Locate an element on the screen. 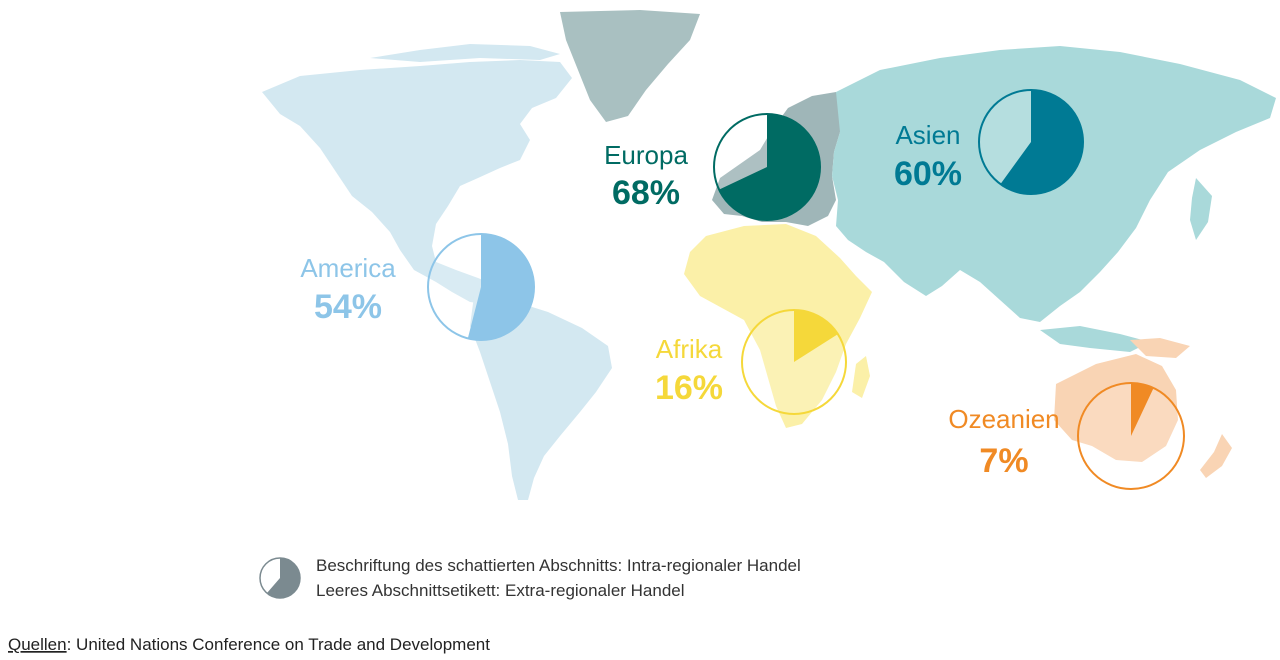 The width and height of the screenshot is (1280, 660). ozeanien-pie is located at coordinates (1131, 436).